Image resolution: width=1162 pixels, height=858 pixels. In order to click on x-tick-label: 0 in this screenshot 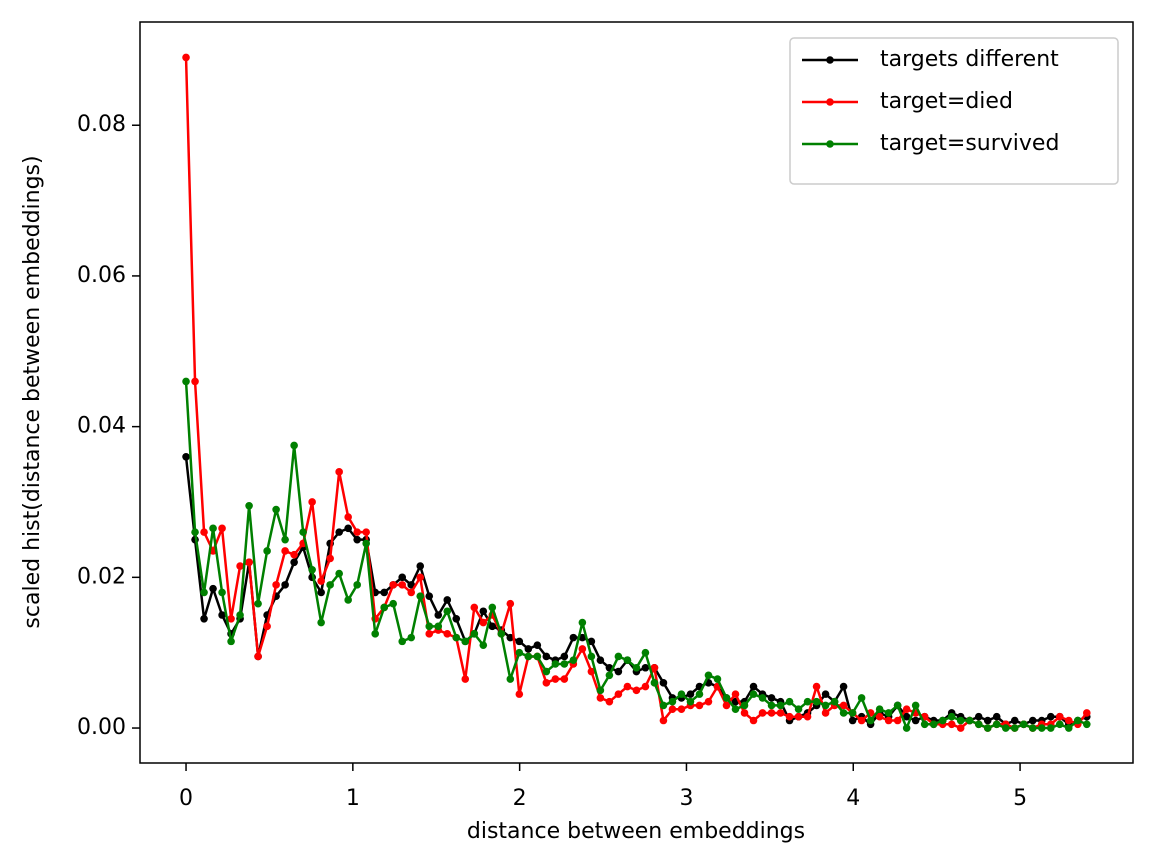, I will do `click(186, 798)`.